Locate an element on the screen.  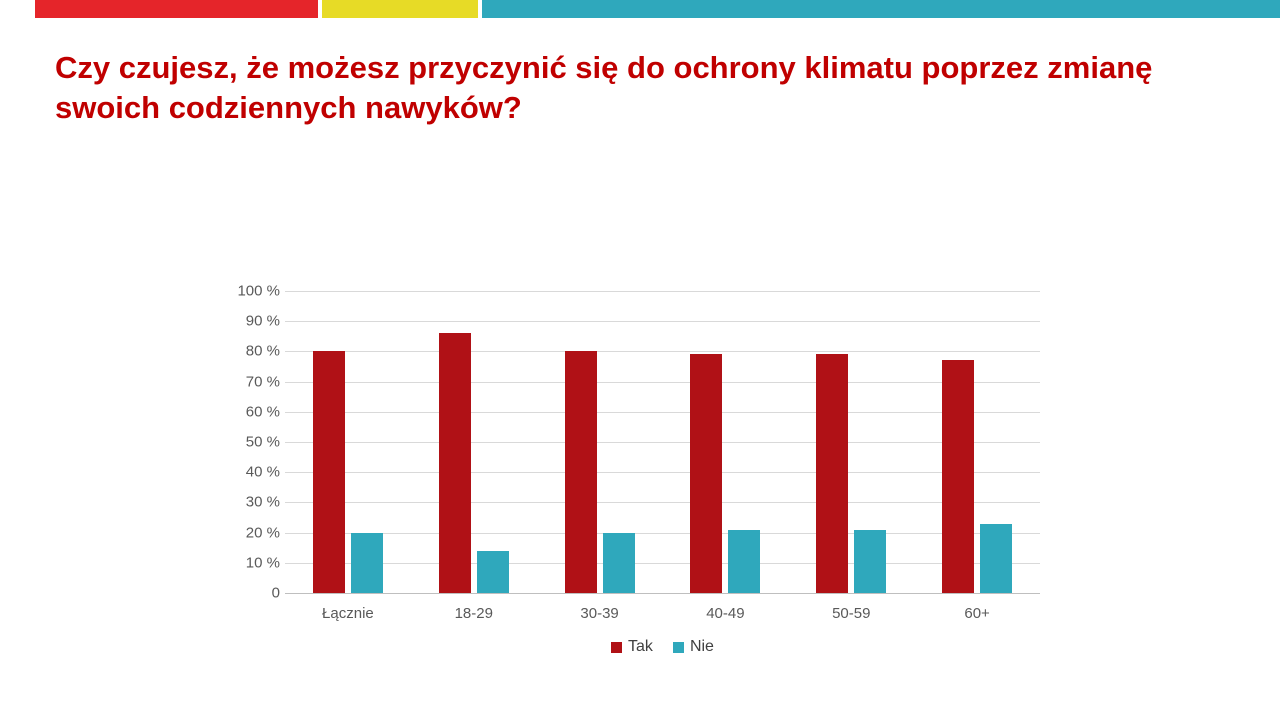
x-tick-label: 50-59 is located at coordinates (851, 613).